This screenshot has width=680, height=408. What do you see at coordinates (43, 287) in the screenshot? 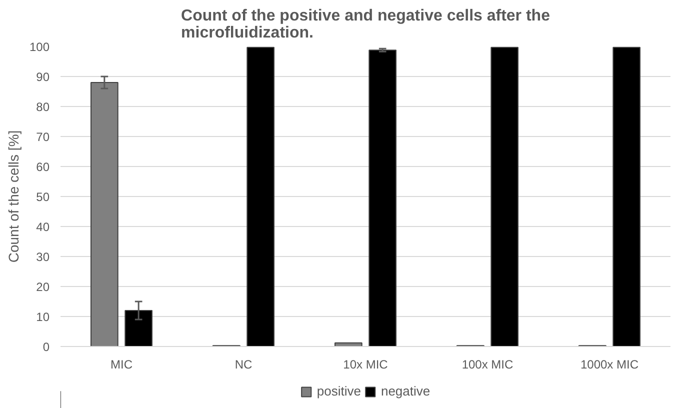
I see `y-tick-label: 20` at bounding box center [43, 287].